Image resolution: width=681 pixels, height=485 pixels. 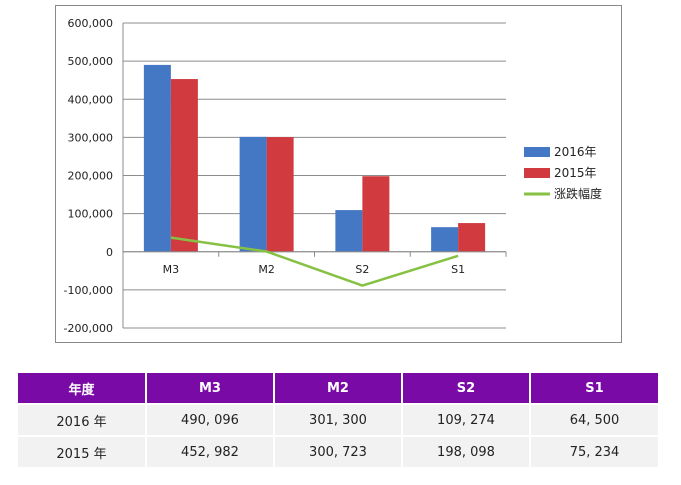 What do you see at coordinates (91, 23) in the screenshot?
I see `y-tick-label: 600,000` at bounding box center [91, 23].